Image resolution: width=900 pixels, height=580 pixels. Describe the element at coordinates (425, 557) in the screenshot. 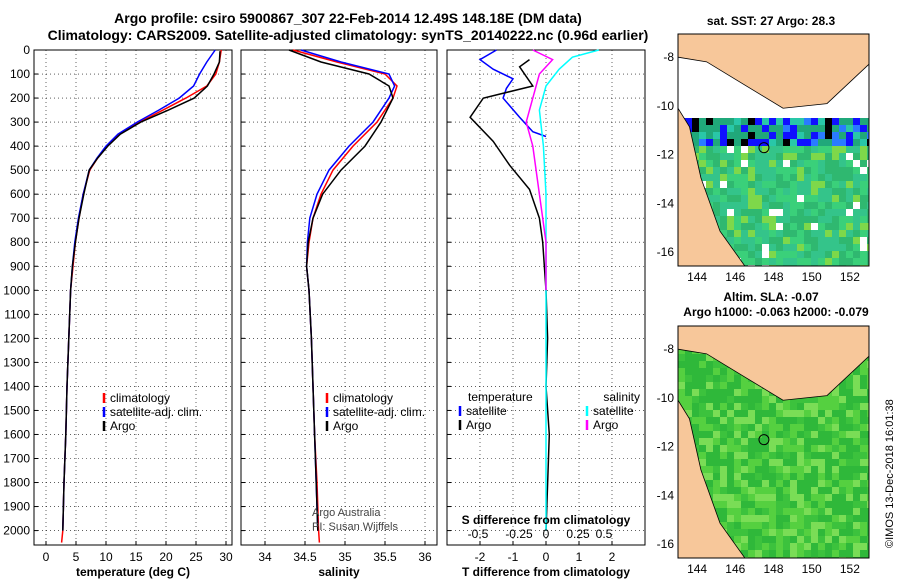

I see `x-tick-label: 36` at that location.